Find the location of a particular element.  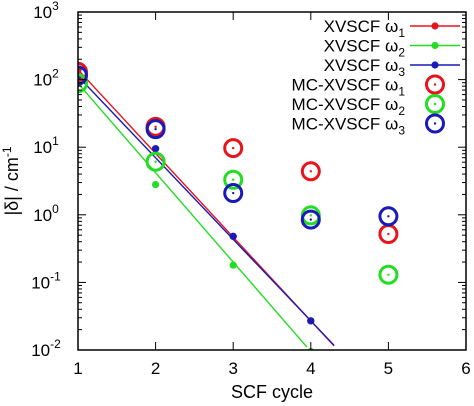

legend-item: XVSCF ω1 is located at coordinates (392, 28).